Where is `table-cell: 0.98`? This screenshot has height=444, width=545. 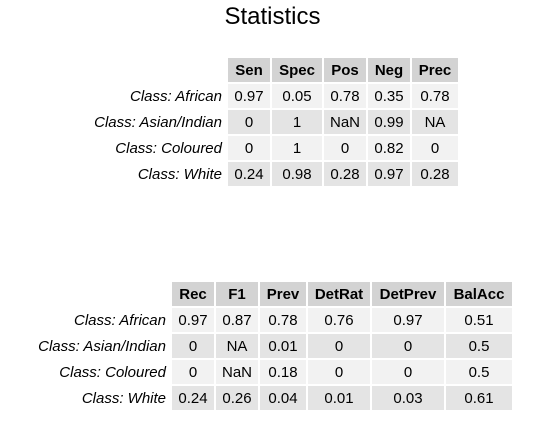
table-cell: 0.98 is located at coordinates (297, 174).